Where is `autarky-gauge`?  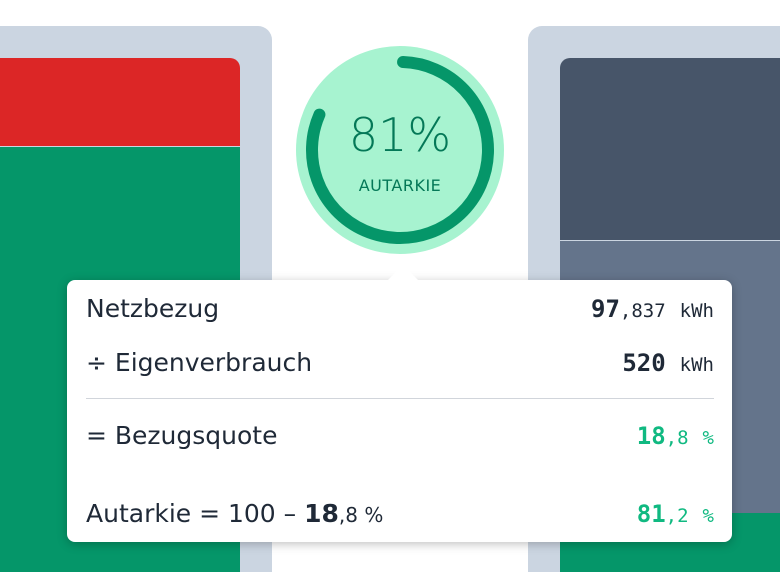 autarky-gauge is located at coordinates (400, 150).